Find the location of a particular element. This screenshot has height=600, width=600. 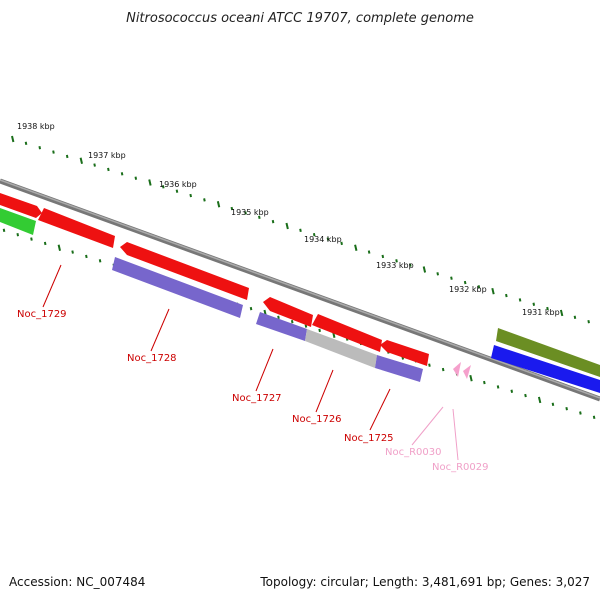

blue-feature is located at coordinates (545, 369).